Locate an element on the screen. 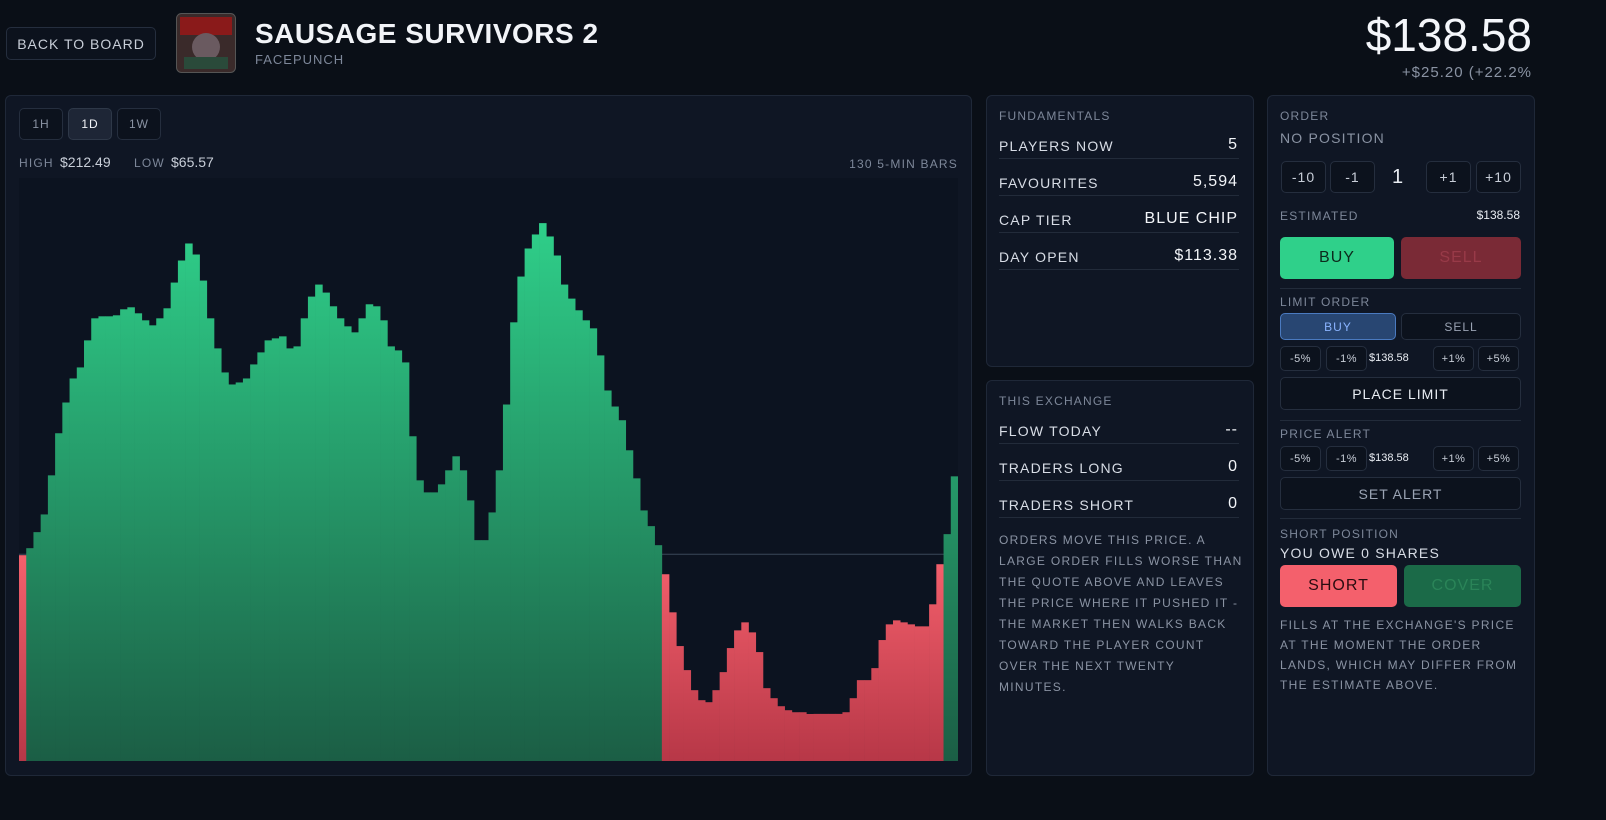 The image size is (1606, 820). bars-label: 130 5-MIN BARS is located at coordinates (903, 164).